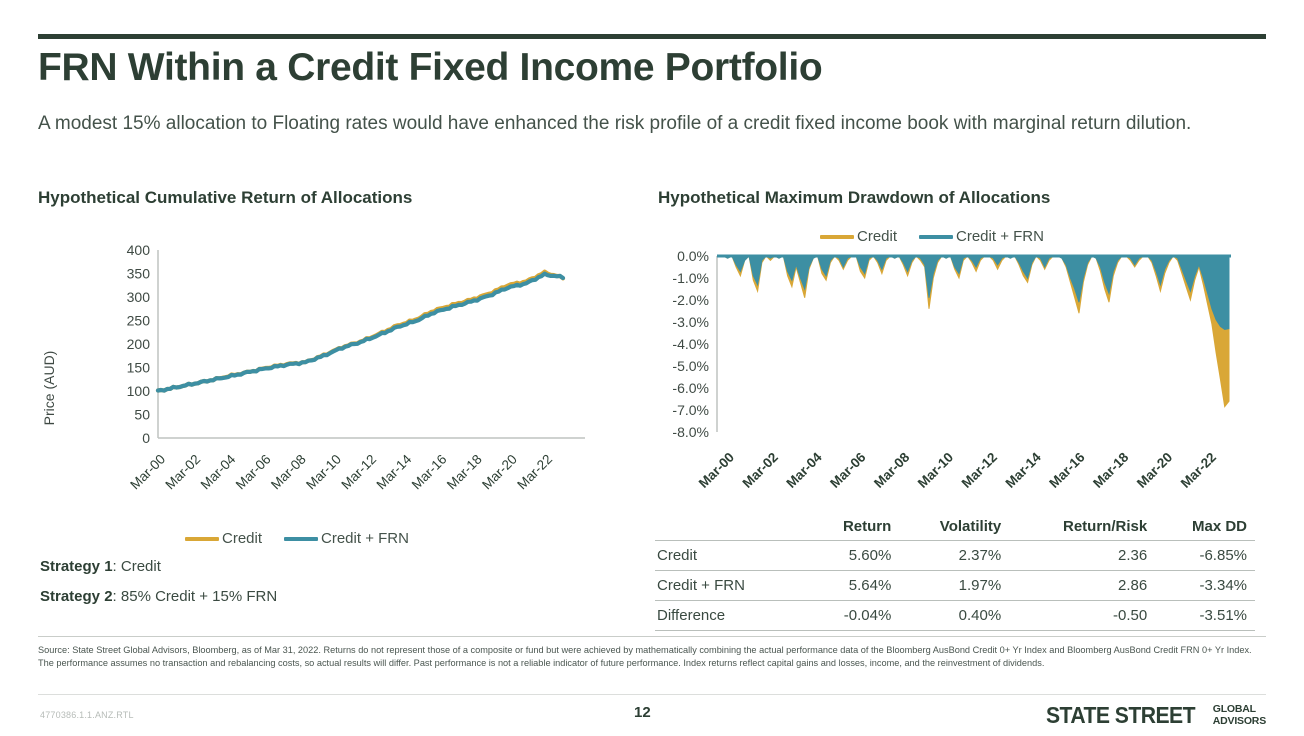 This screenshot has width=1304, height=736. Describe the element at coordinates (690, 322) in the screenshot. I see `y-tick-label: -3.0%` at that location.